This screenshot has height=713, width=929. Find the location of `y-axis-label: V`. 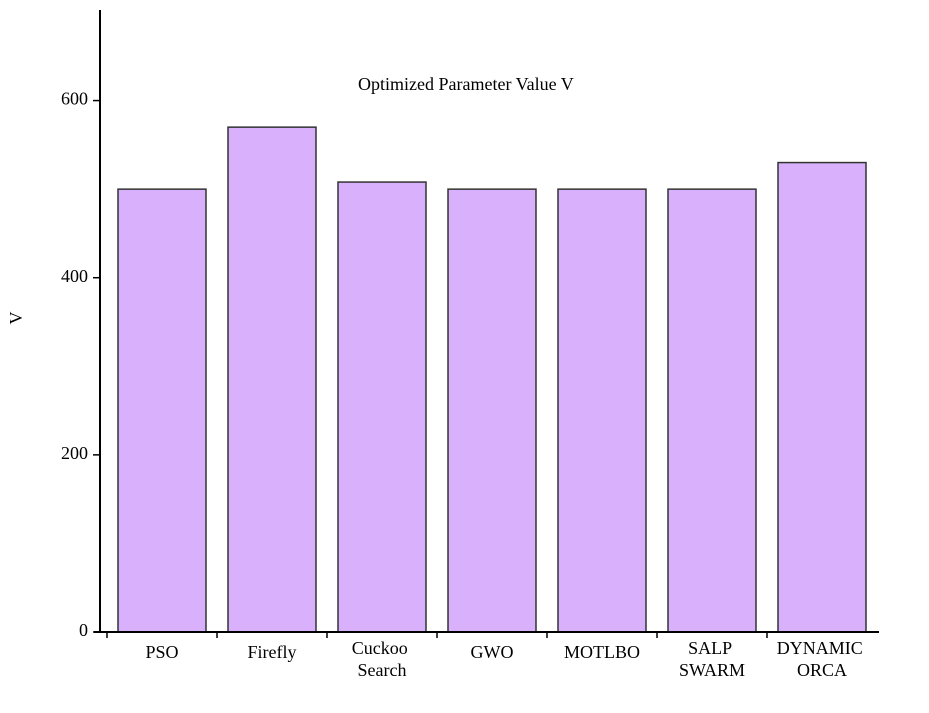

y-axis-label: V is located at coordinates (16, 318).